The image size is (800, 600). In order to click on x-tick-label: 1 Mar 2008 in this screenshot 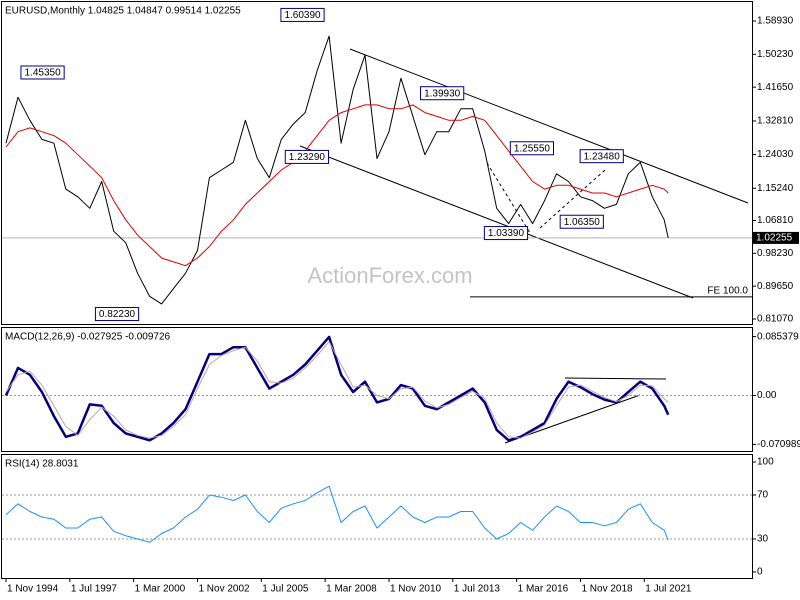, I will do `click(351, 589)`.